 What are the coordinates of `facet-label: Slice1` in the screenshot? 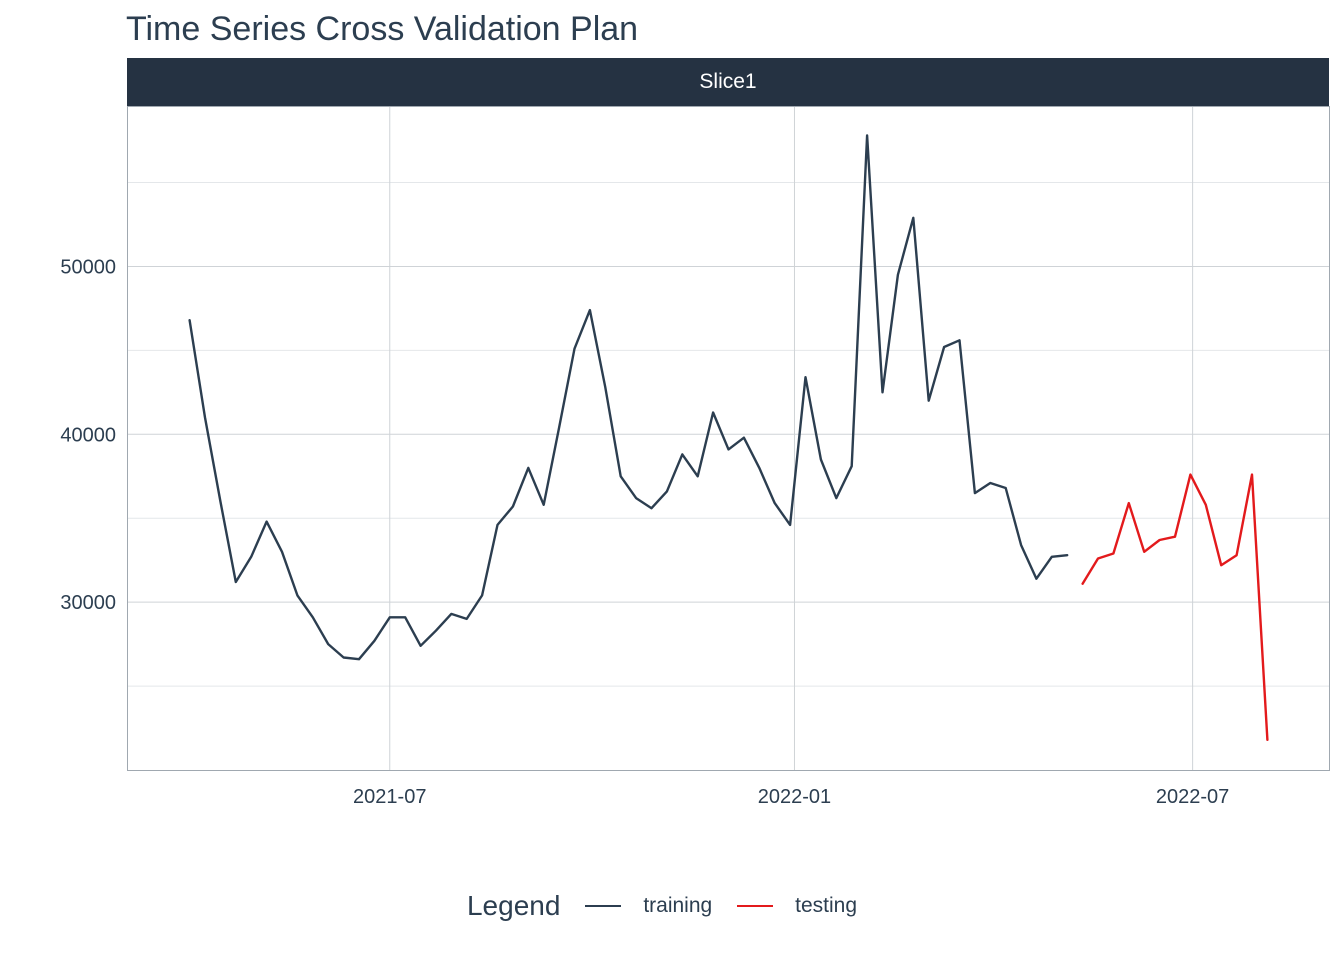 It's located at (728, 81).